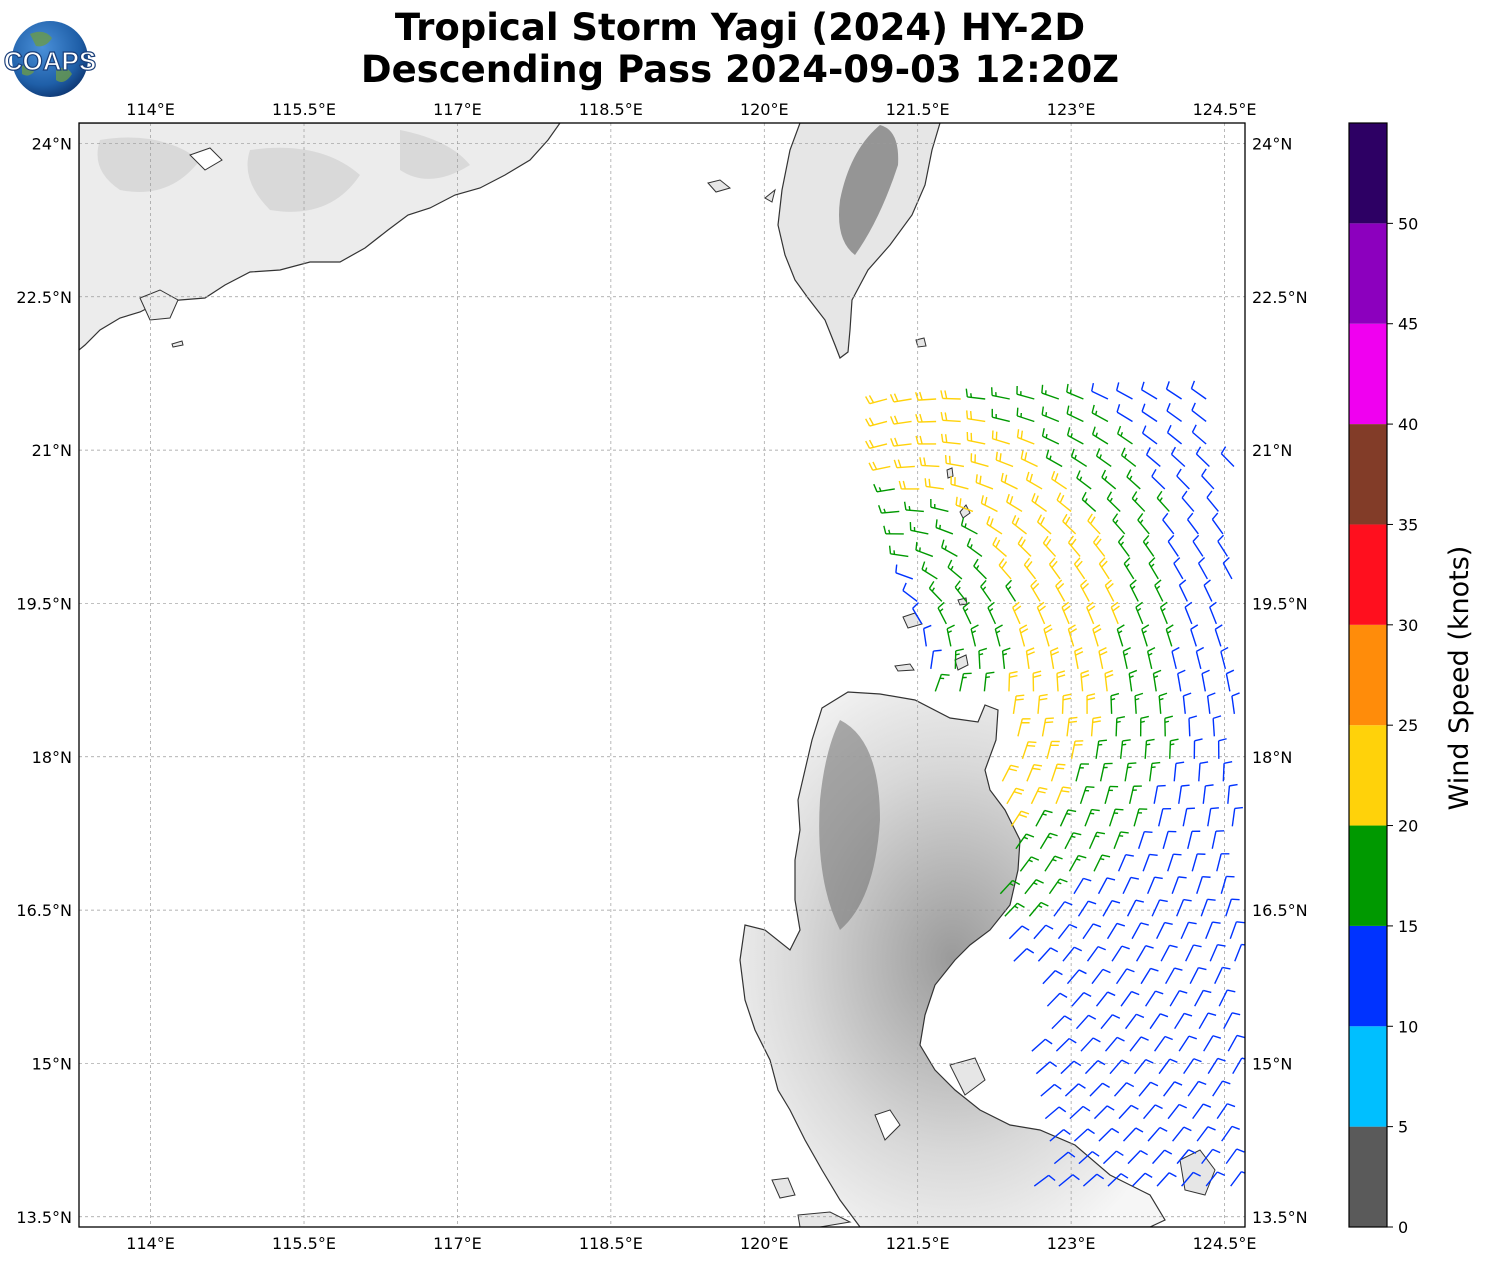 This screenshot has width=1486, height=1264. Describe the element at coordinates (1403, 1227) in the screenshot. I see `colorbar-tick-label: 0` at that location.